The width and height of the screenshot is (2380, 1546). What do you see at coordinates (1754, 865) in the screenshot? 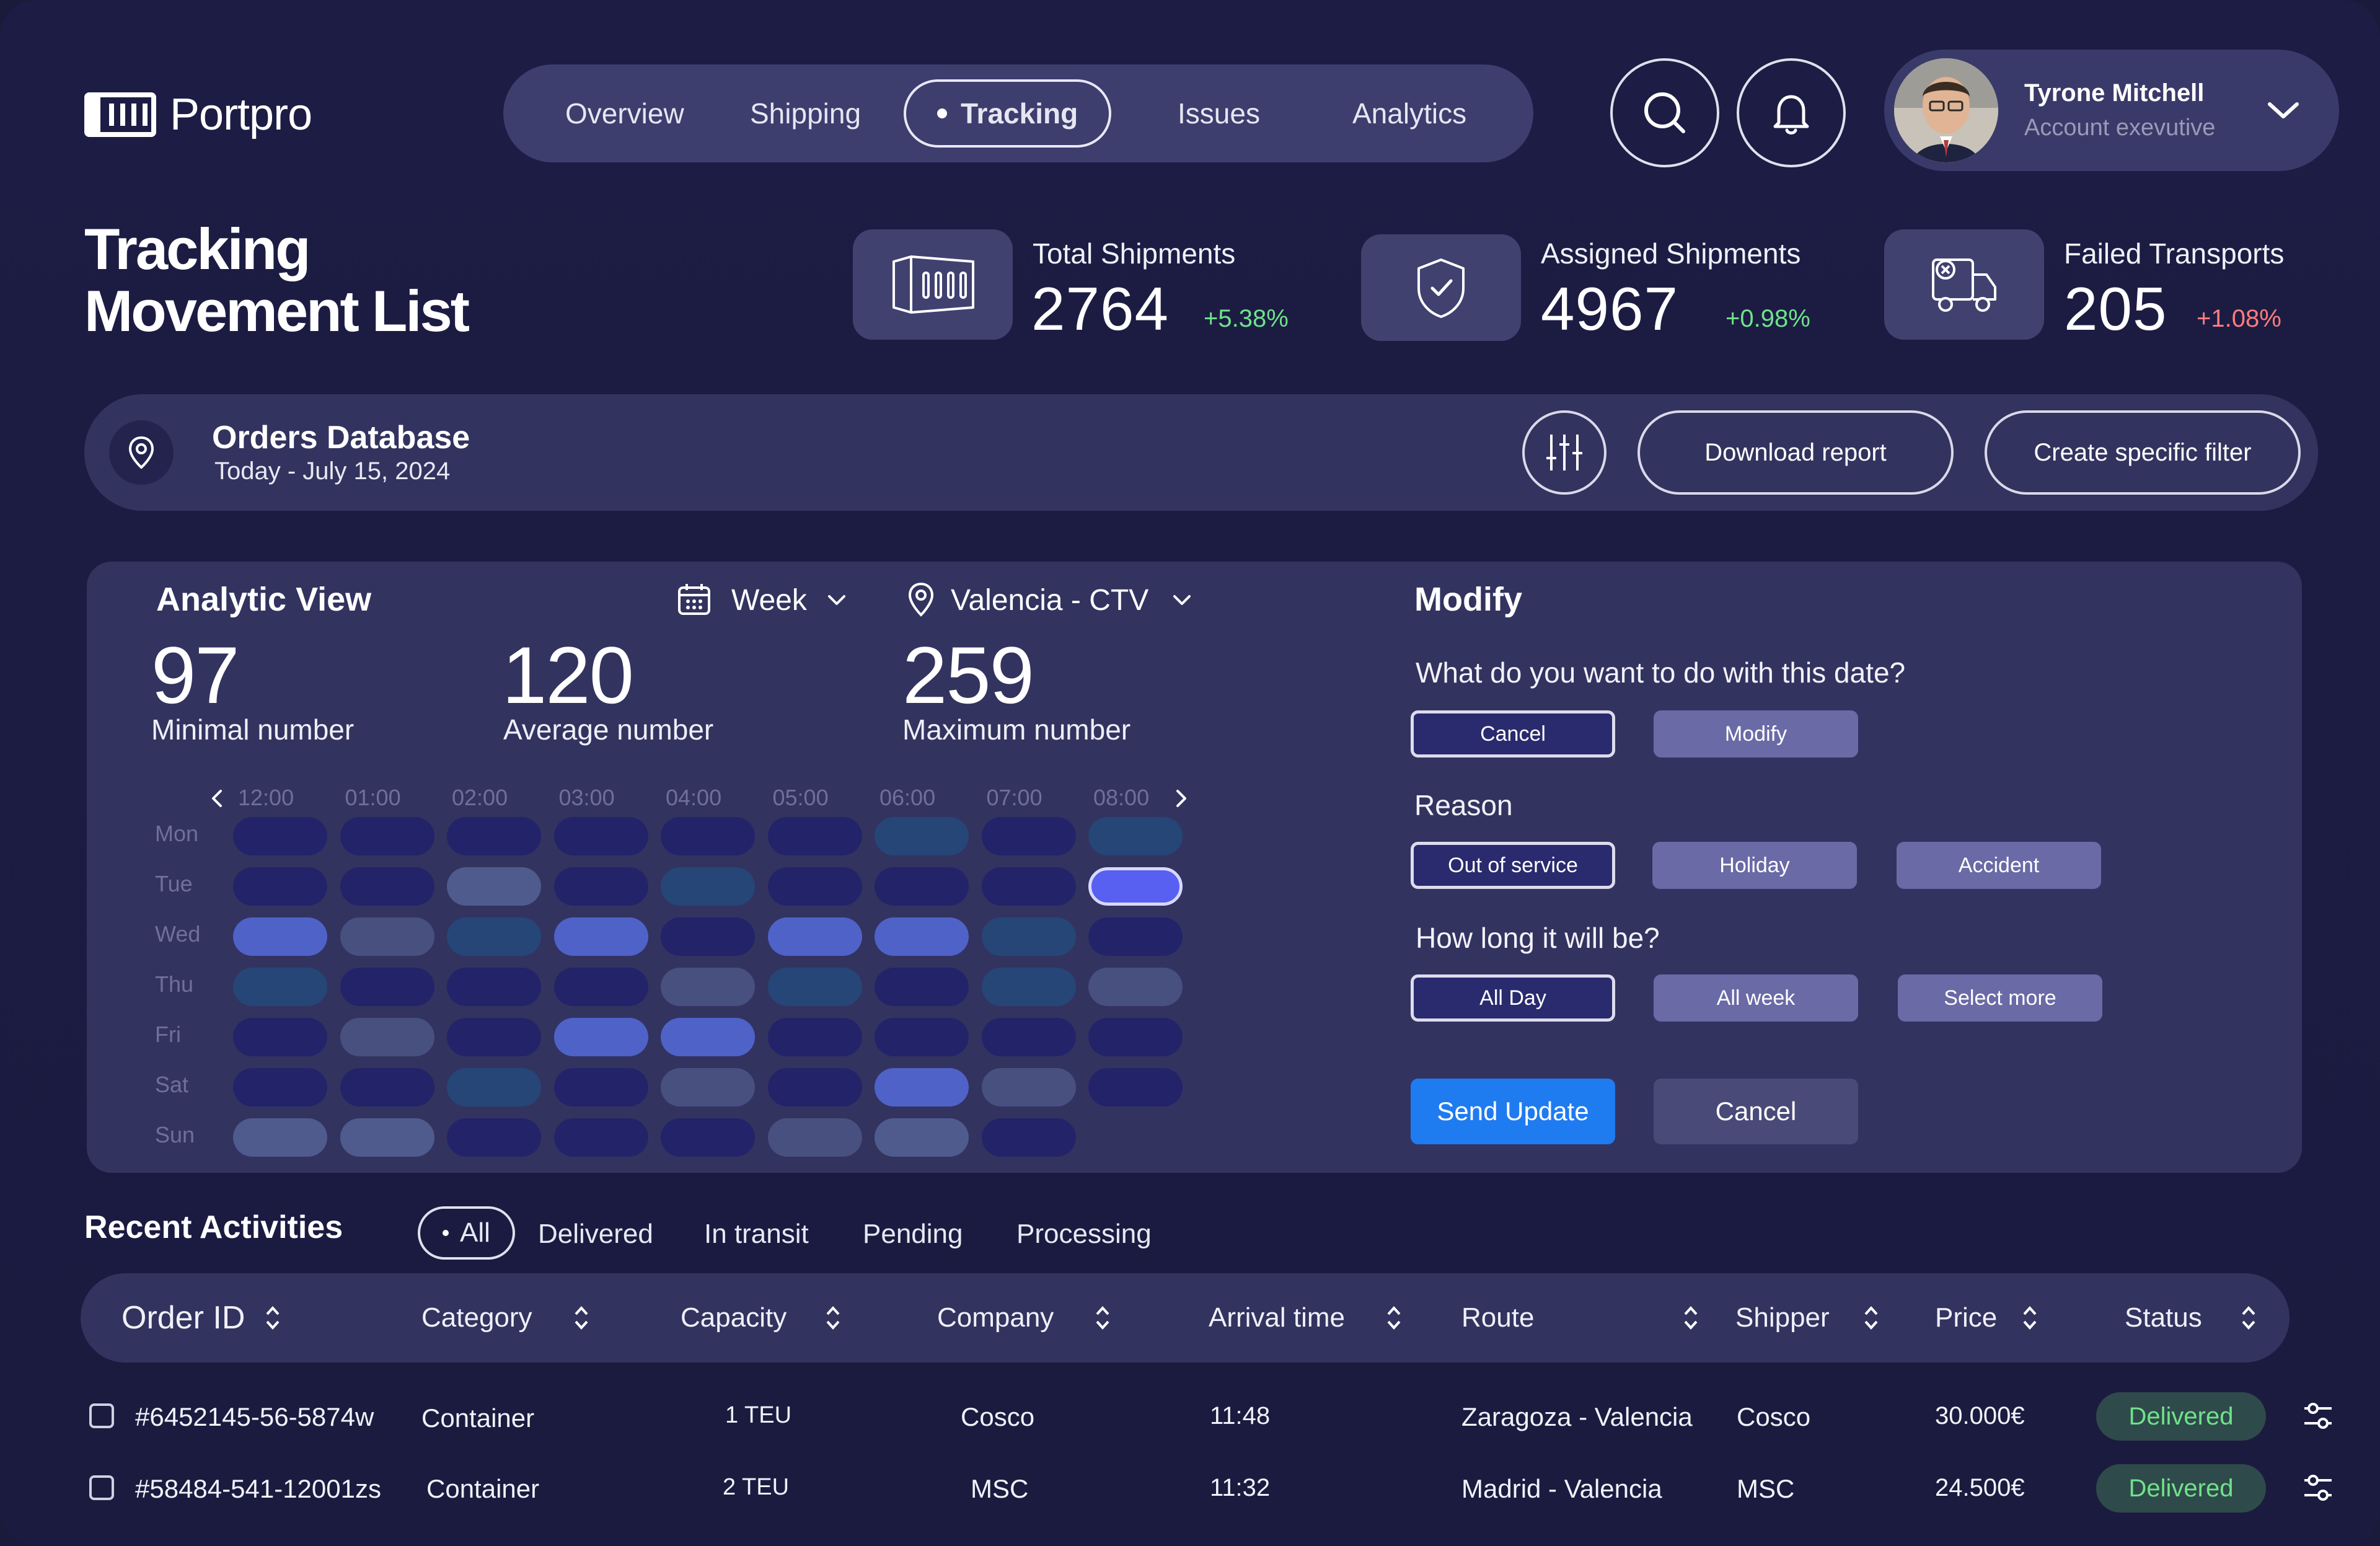
I see `reason-holiday-chip: Holiday` at bounding box center [1754, 865].